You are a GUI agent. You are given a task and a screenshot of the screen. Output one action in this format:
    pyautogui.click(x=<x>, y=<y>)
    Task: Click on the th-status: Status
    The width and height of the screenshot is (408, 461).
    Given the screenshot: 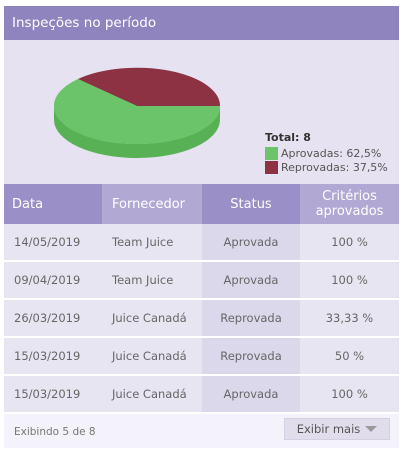 What is the action you would take?
    pyautogui.click(x=251, y=204)
    